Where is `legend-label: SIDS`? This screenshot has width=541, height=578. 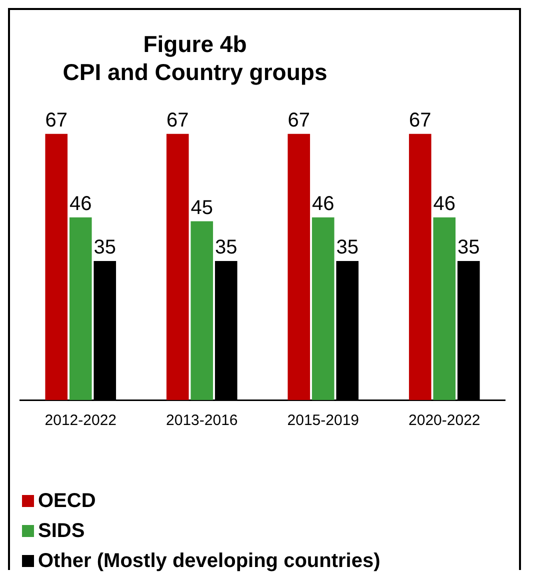 legend-label: SIDS is located at coordinates (61, 531).